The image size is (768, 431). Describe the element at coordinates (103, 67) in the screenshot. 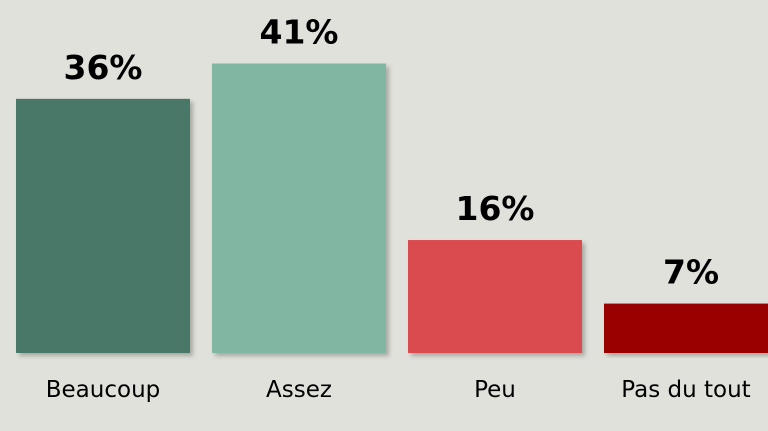

I see `value-label: 36%` at that location.